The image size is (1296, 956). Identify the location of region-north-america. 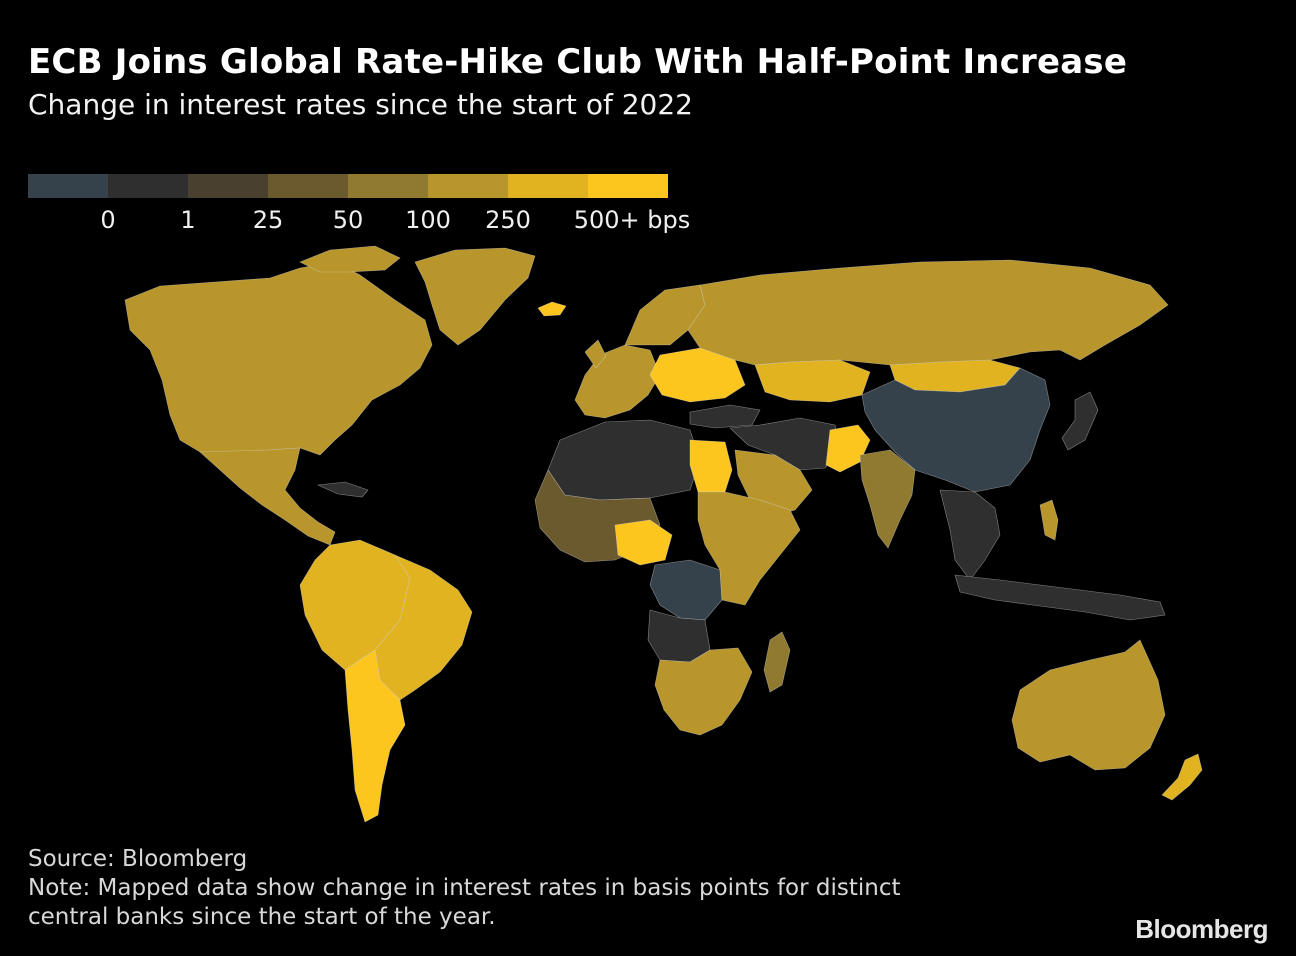
(278, 359).